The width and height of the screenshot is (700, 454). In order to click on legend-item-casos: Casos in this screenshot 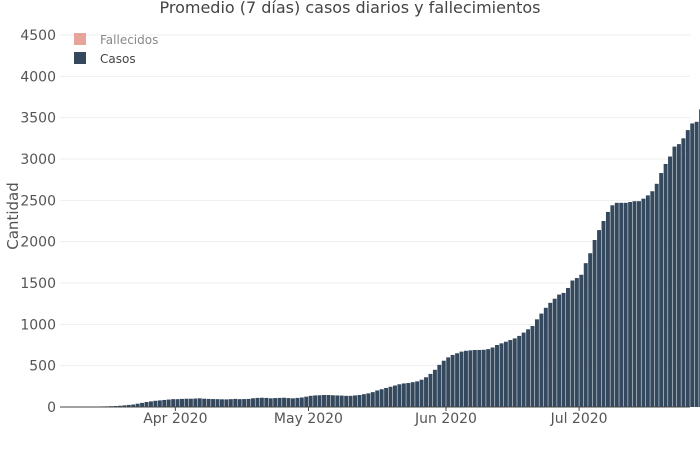, I will do `click(105, 59)`.